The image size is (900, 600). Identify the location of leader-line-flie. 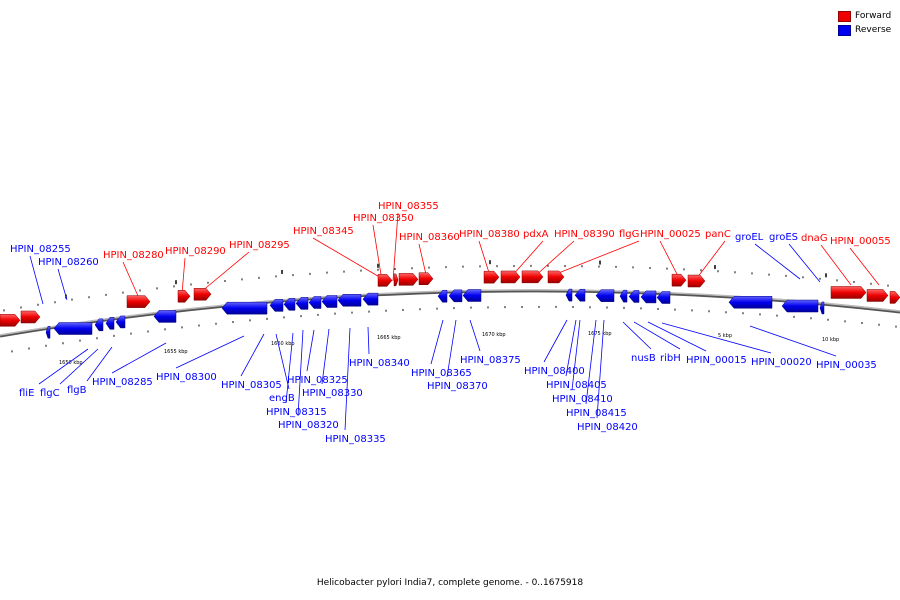
(63, 366).